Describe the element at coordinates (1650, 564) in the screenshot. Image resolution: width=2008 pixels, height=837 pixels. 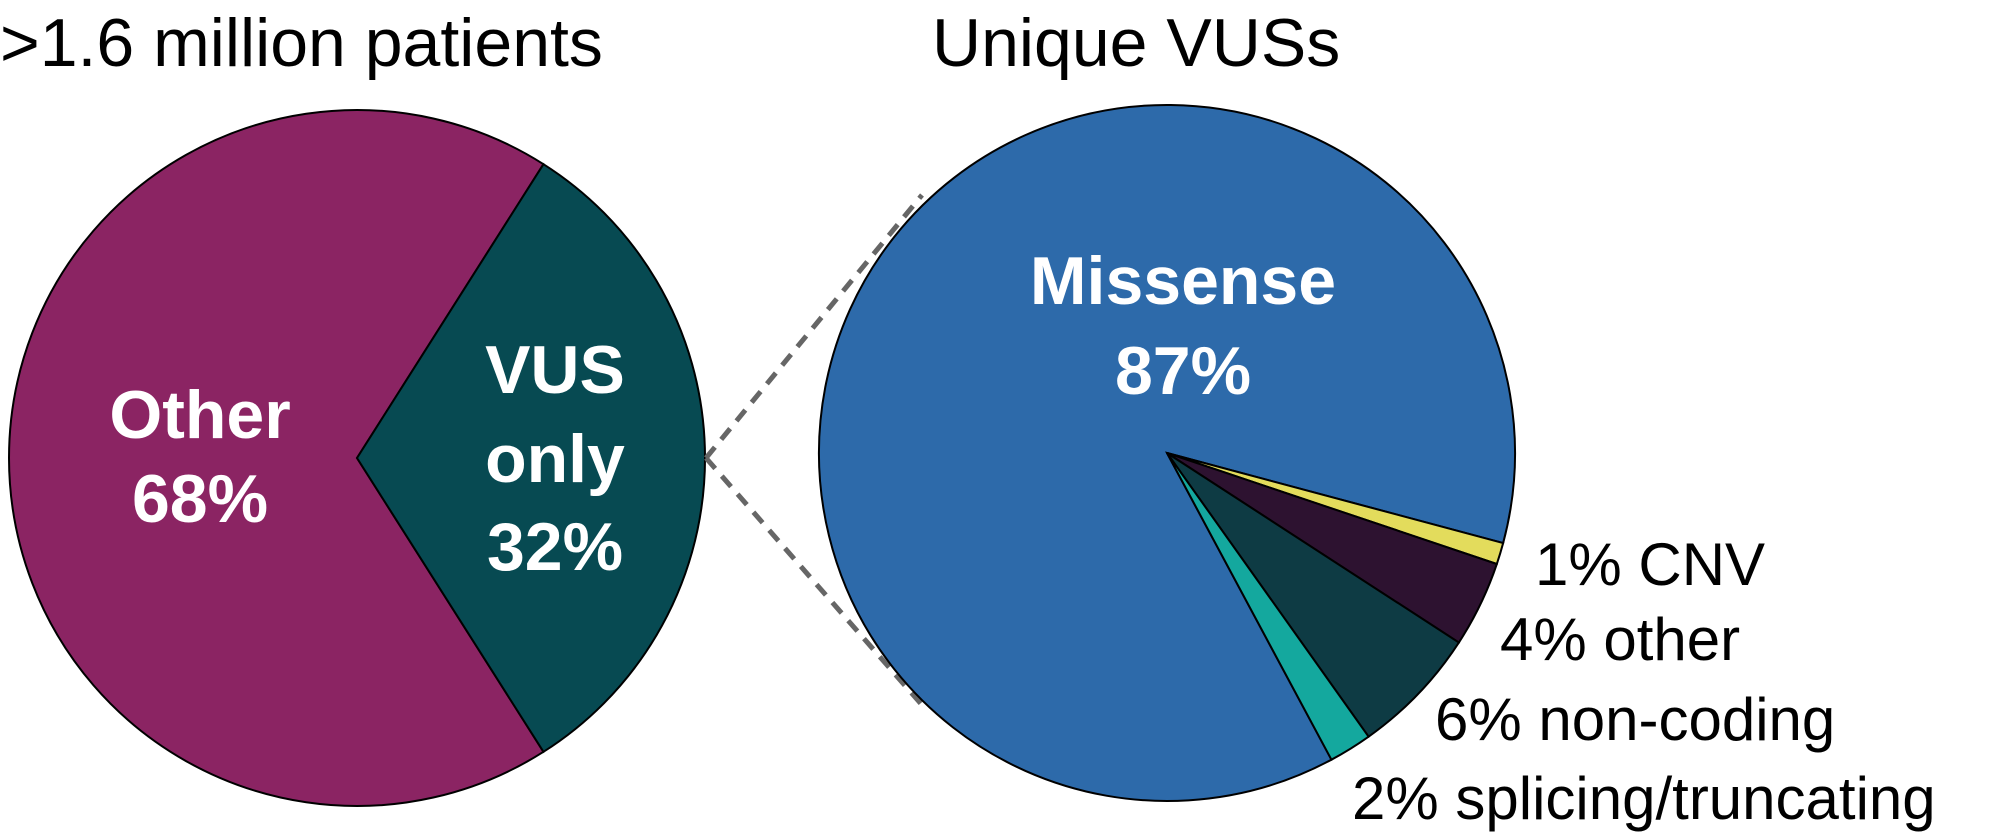
I see `label-cnv: 1% CNV` at that location.